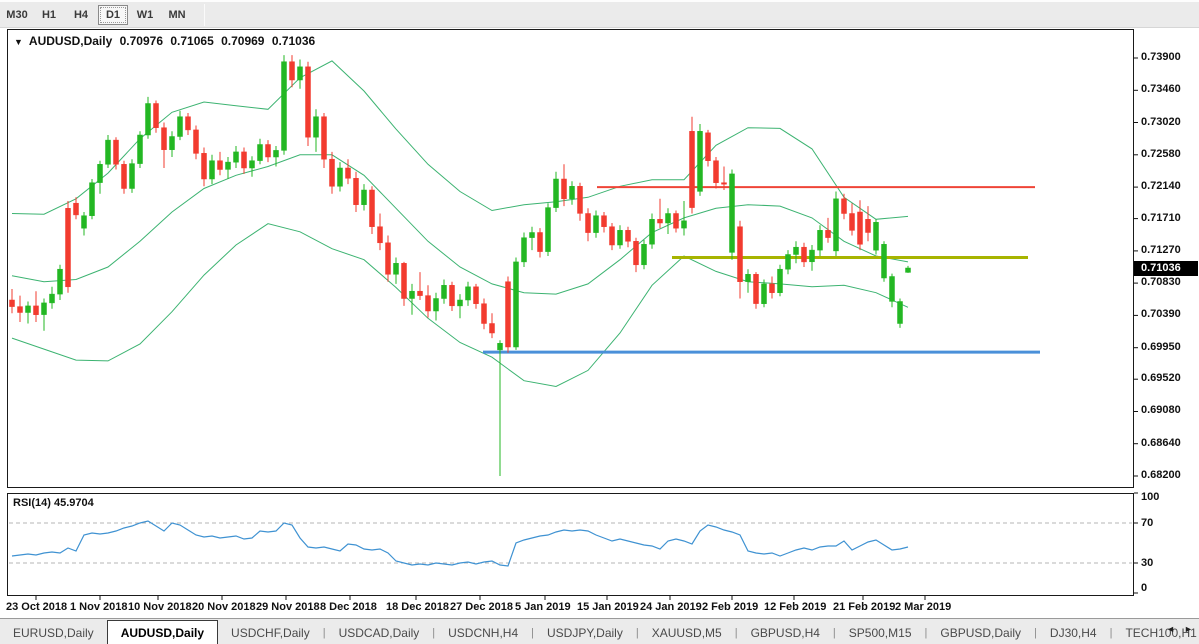 Image resolution: width=1199 pixels, height=644 pixels. What do you see at coordinates (1161, 249) in the screenshot?
I see `price-axis-label: 0.71270` at bounding box center [1161, 249].